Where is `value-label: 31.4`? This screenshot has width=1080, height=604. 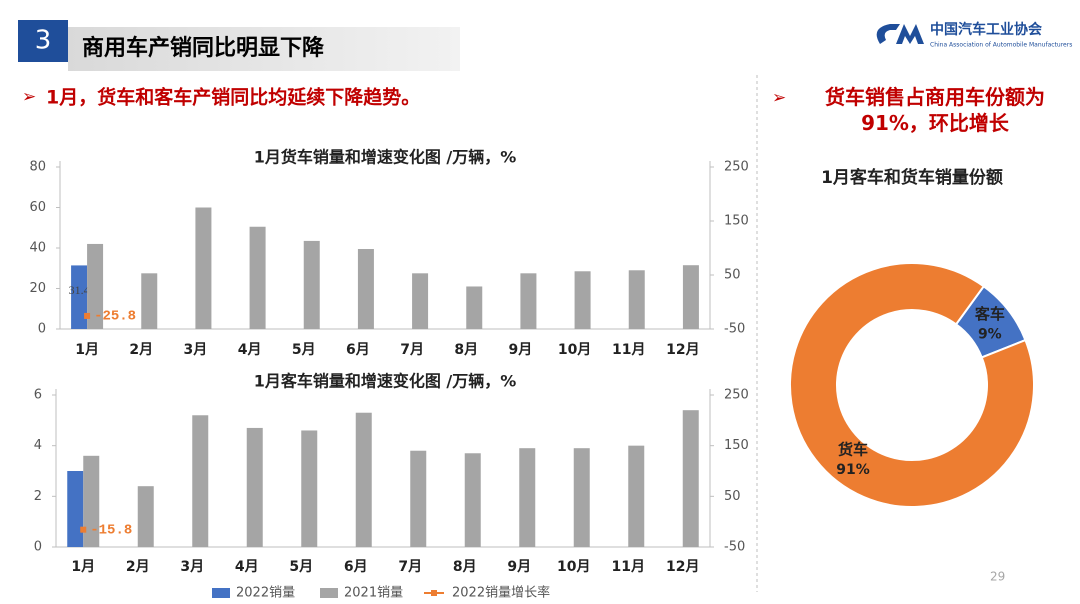 value-label: 31.4 is located at coordinates (79, 290).